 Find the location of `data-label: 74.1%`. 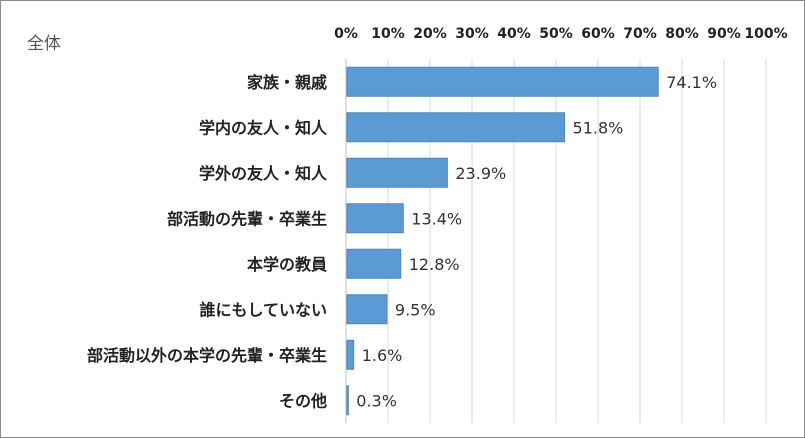

data-label: 74.1% is located at coordinates (691, 82).